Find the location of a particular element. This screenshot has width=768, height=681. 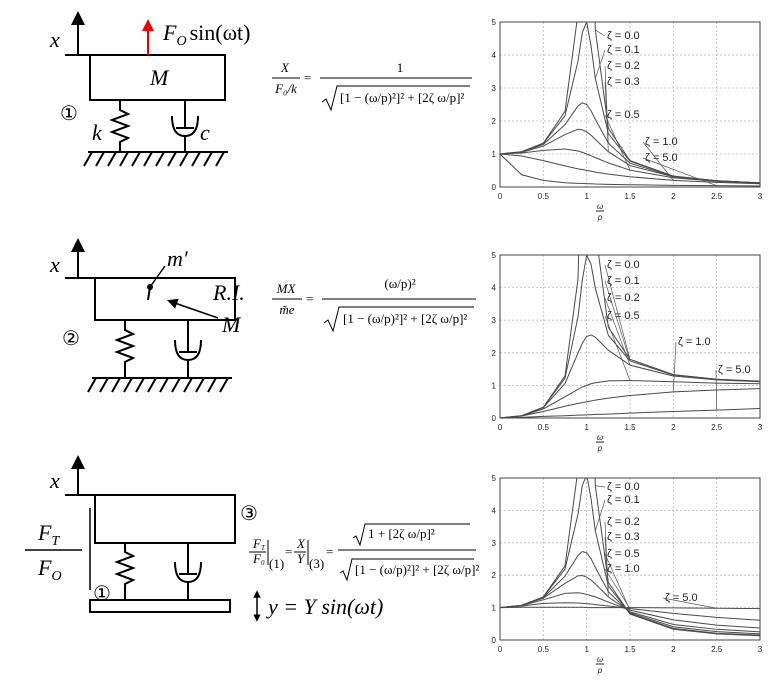

series-label: ζ = 5.0 is located at coordinates (681, 598).